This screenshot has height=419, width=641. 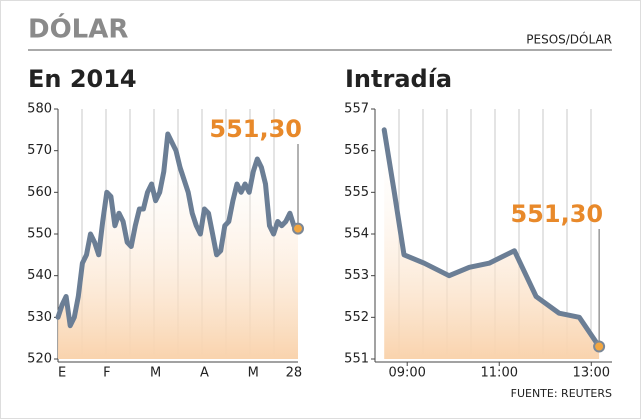 What do you see at coordinates (82, 79) in the screenshot?
I see `chart-title: En 2014` at bounding box center [82, 79].